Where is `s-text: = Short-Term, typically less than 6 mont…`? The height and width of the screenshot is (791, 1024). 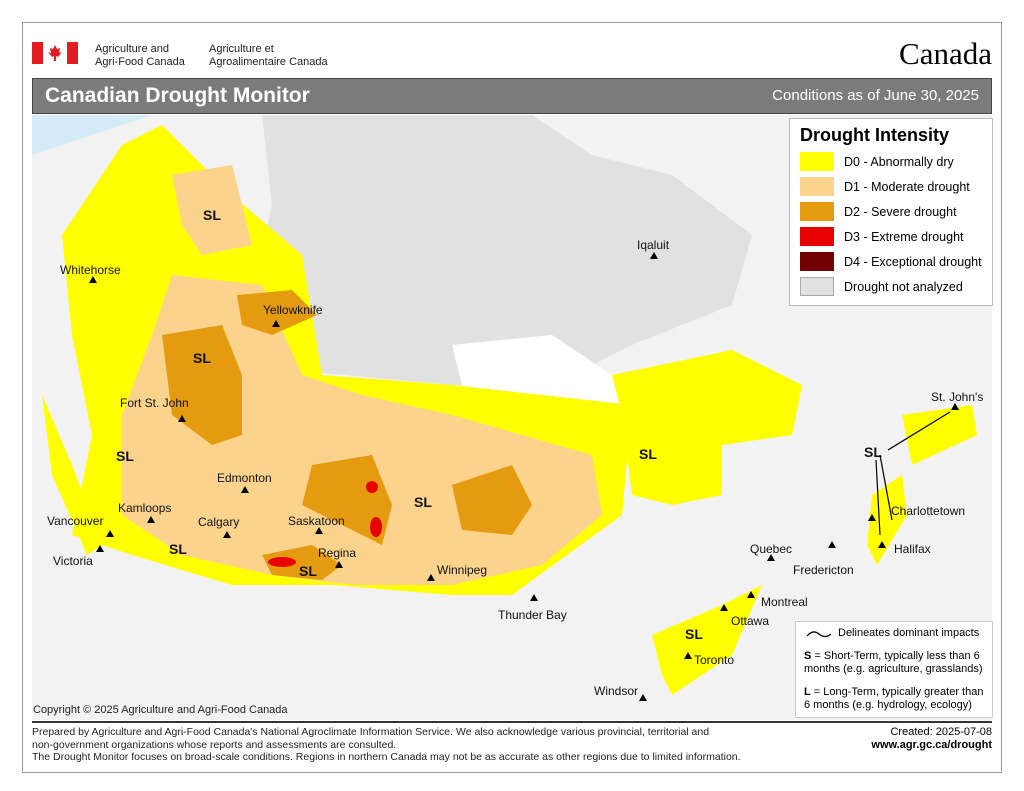 s-text: = Short-Term, typically less than 6 mont… is located at coordinates (893, 662).